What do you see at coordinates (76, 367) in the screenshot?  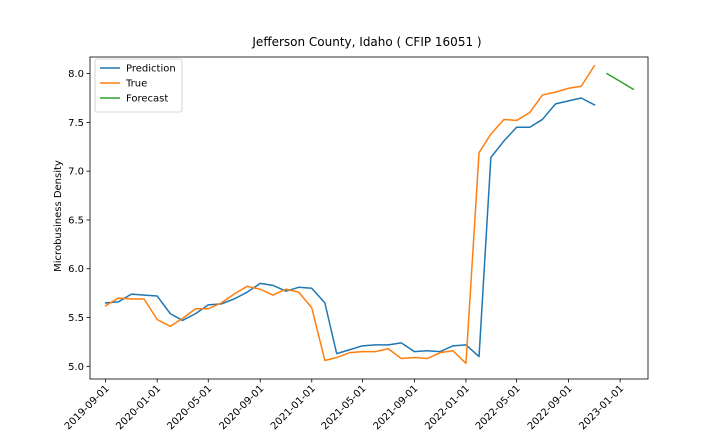 I see `y-tick-label: 5.0` at bounding box center [76, 367].